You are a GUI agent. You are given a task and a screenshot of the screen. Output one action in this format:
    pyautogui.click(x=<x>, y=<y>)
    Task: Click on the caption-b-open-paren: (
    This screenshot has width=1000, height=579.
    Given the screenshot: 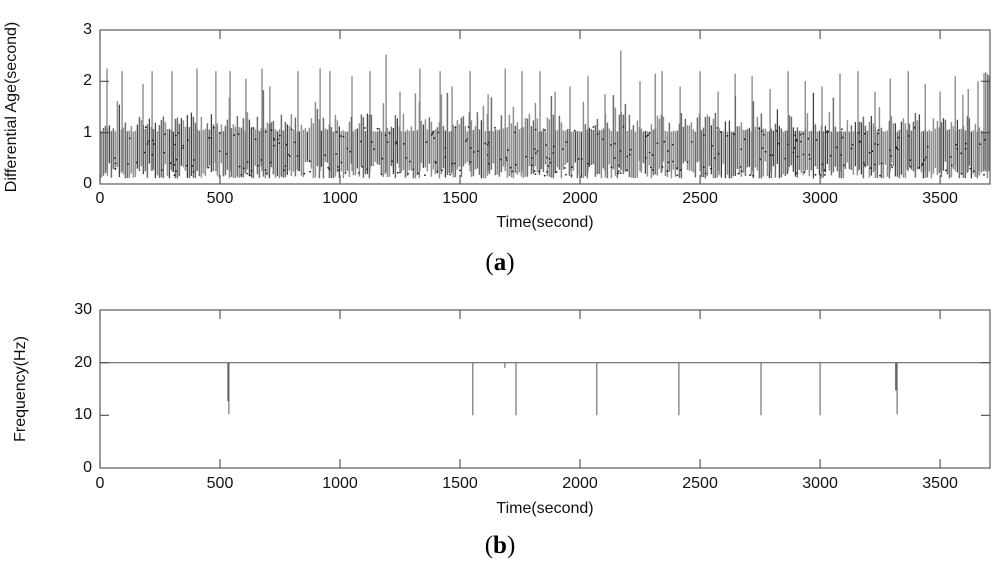 What is the action you would take?
    pyautogui.click(x=489, y=545)
    